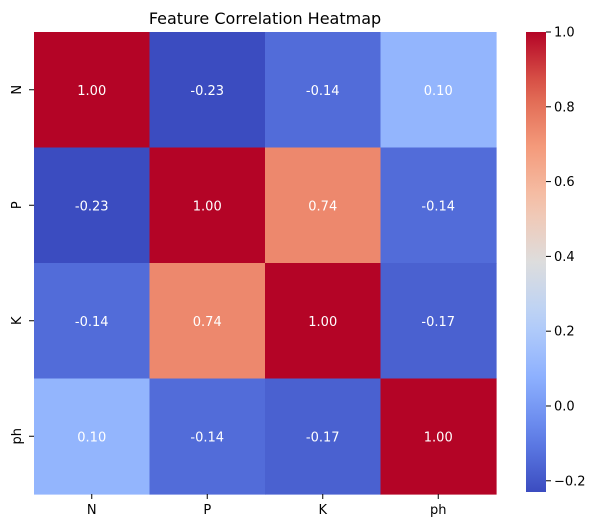 This screenshot has height=528, width=603. Describe the element at coordinates (564, 33) in the screenshot. I see `colorbar-tick-label: 1.0` at that location.